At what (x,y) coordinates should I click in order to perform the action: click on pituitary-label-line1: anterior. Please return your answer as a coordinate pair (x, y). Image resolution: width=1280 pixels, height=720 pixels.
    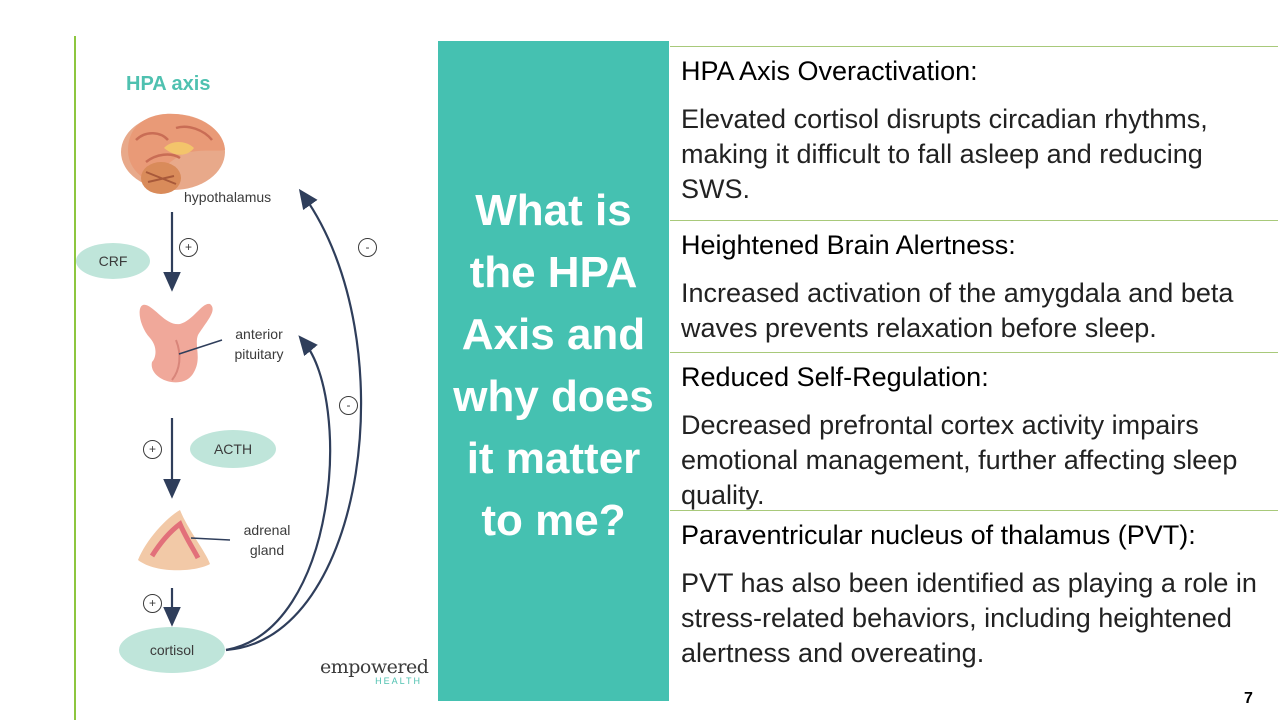
    Looking at the image, I should click on (259, 334).